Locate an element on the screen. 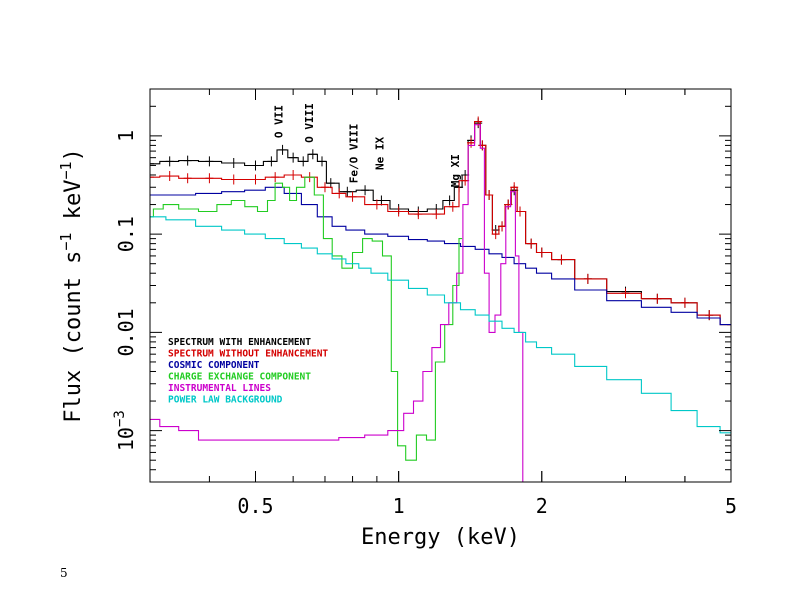 Image resolution: width=792 pixels, height=612 pixels. y-tick-label: 10−3 is located at coordinates (125, 430).